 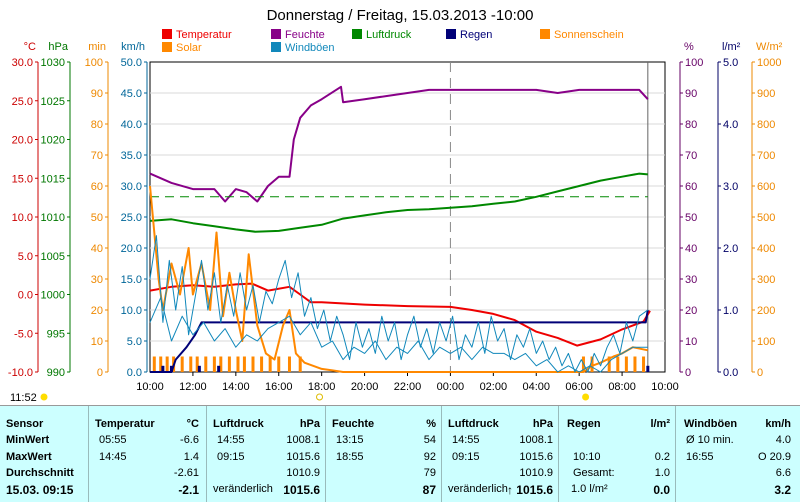 What do you see at coordinates (691, 218) in the screenshot?
I see `right-tick-label: 50` at bounding box center [691, 218].